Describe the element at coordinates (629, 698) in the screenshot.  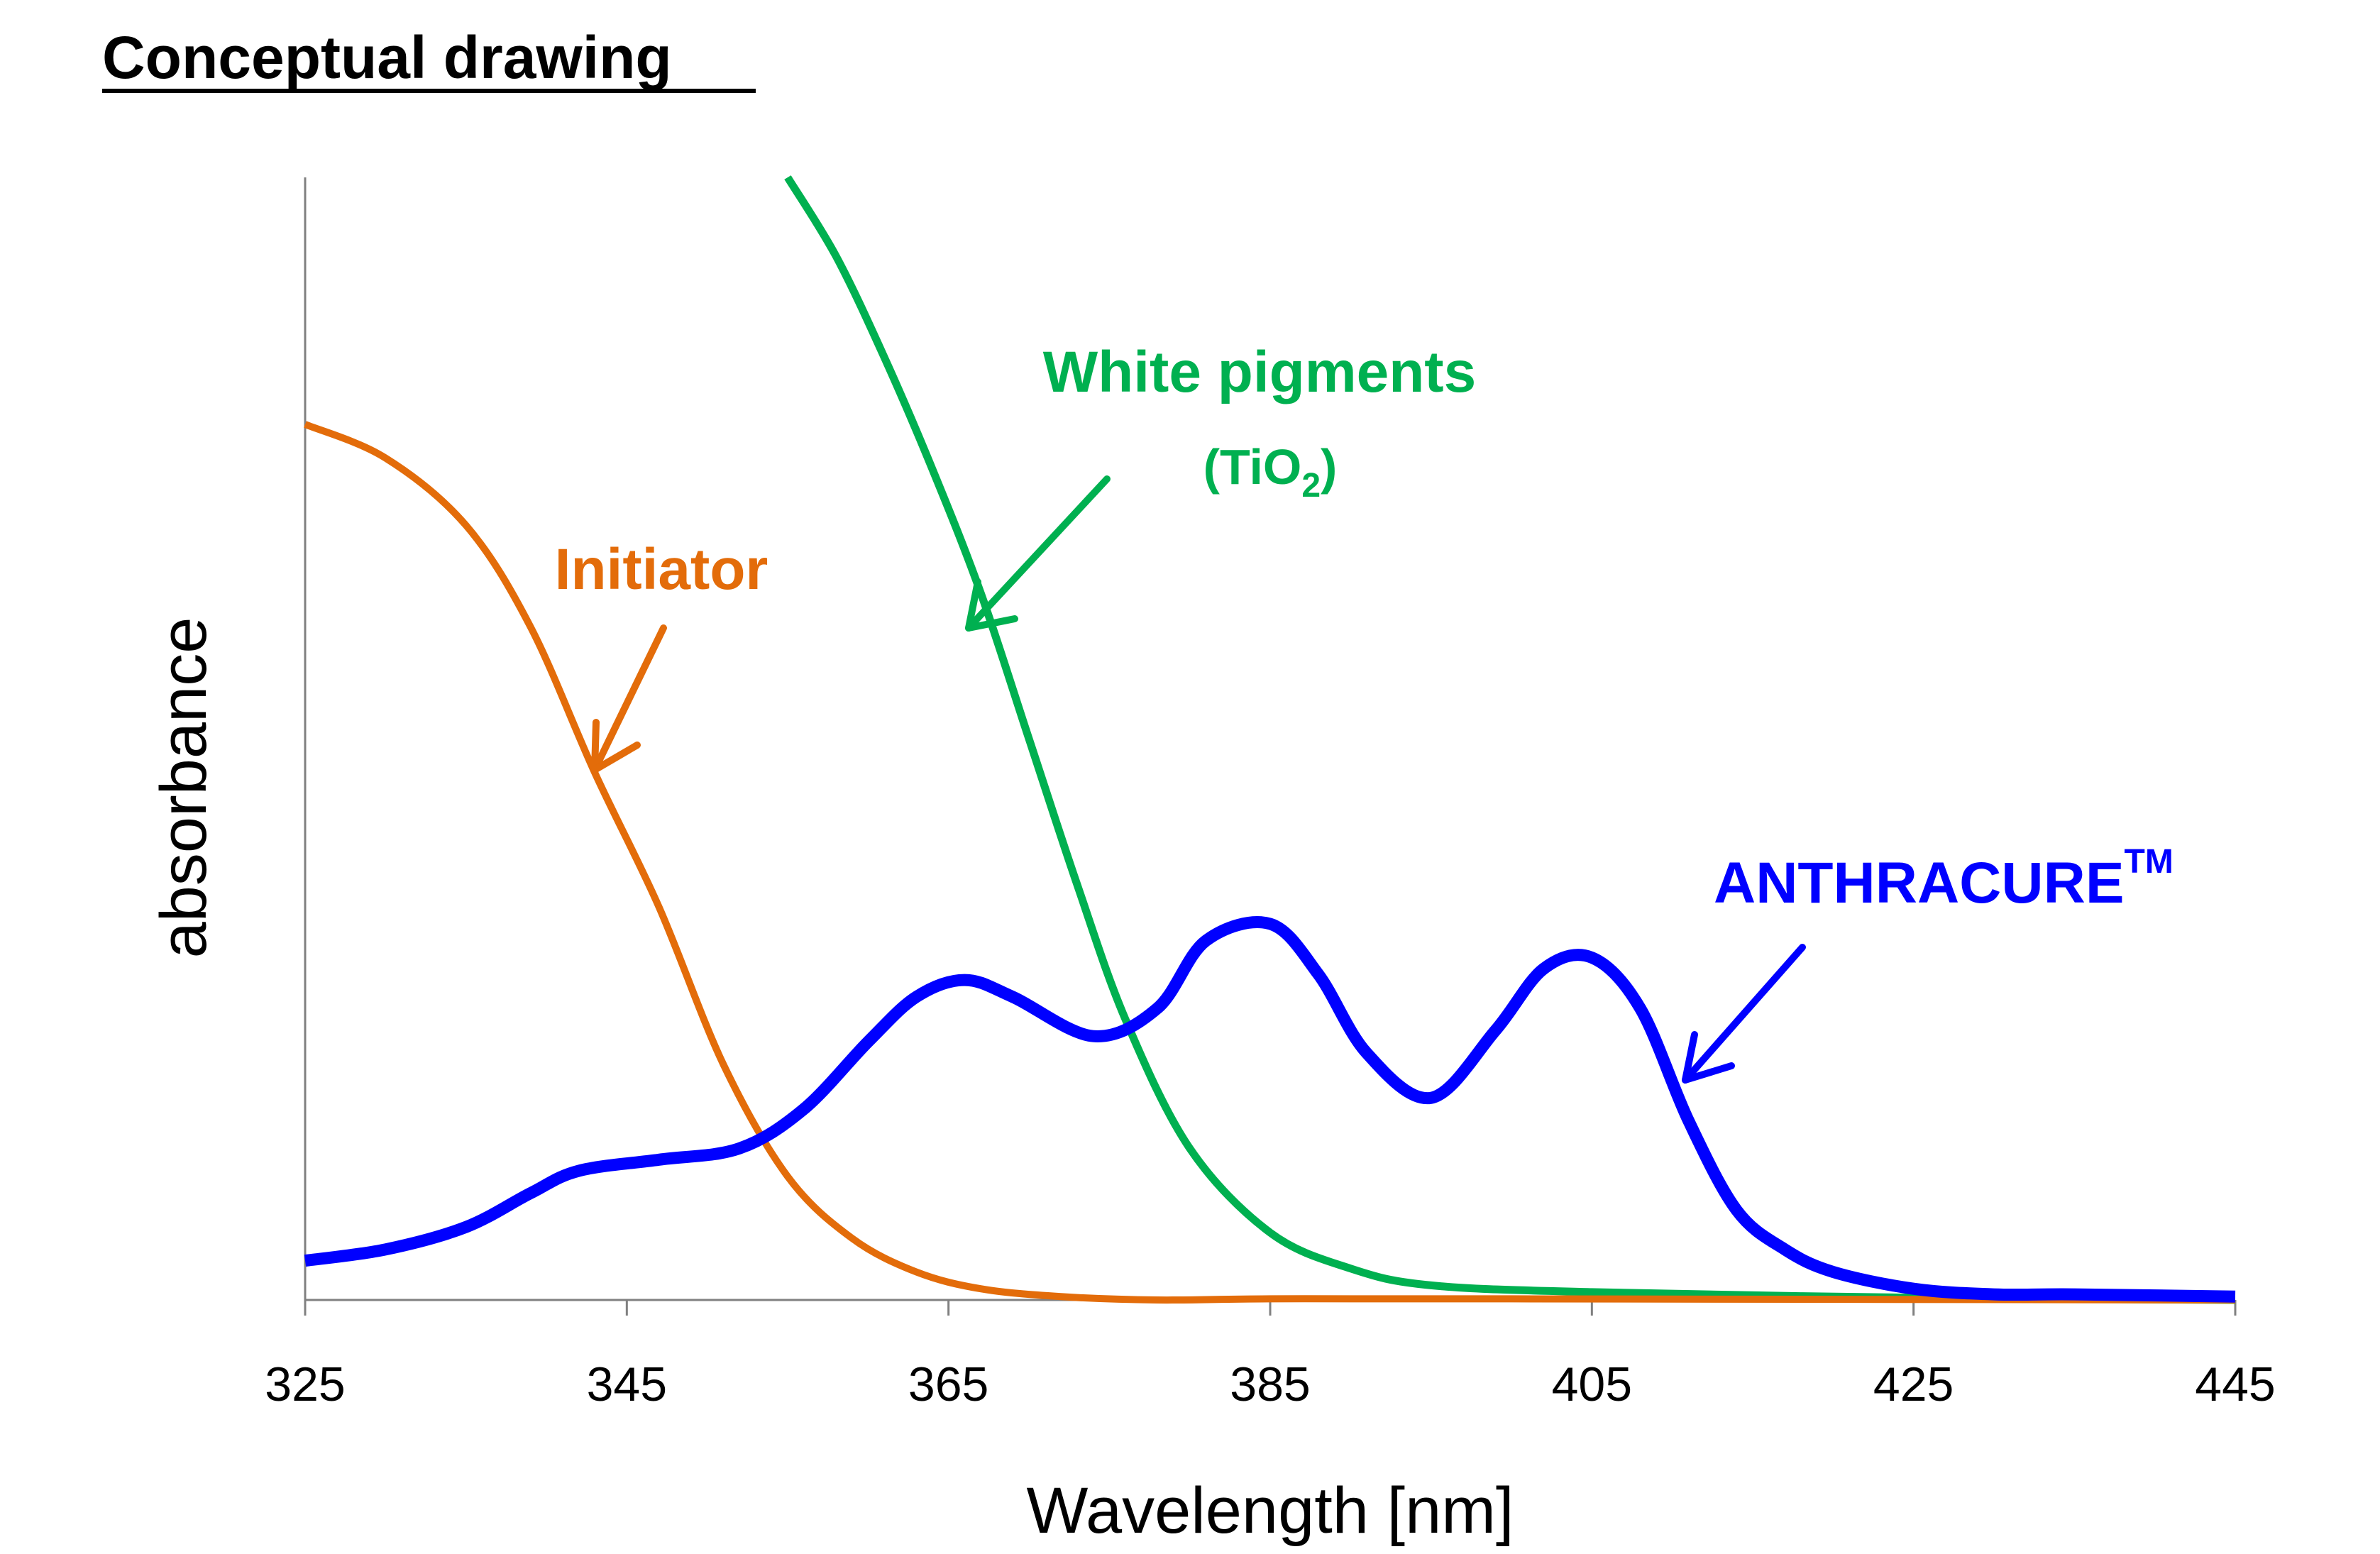
I see `initiator-arrow` at that location.